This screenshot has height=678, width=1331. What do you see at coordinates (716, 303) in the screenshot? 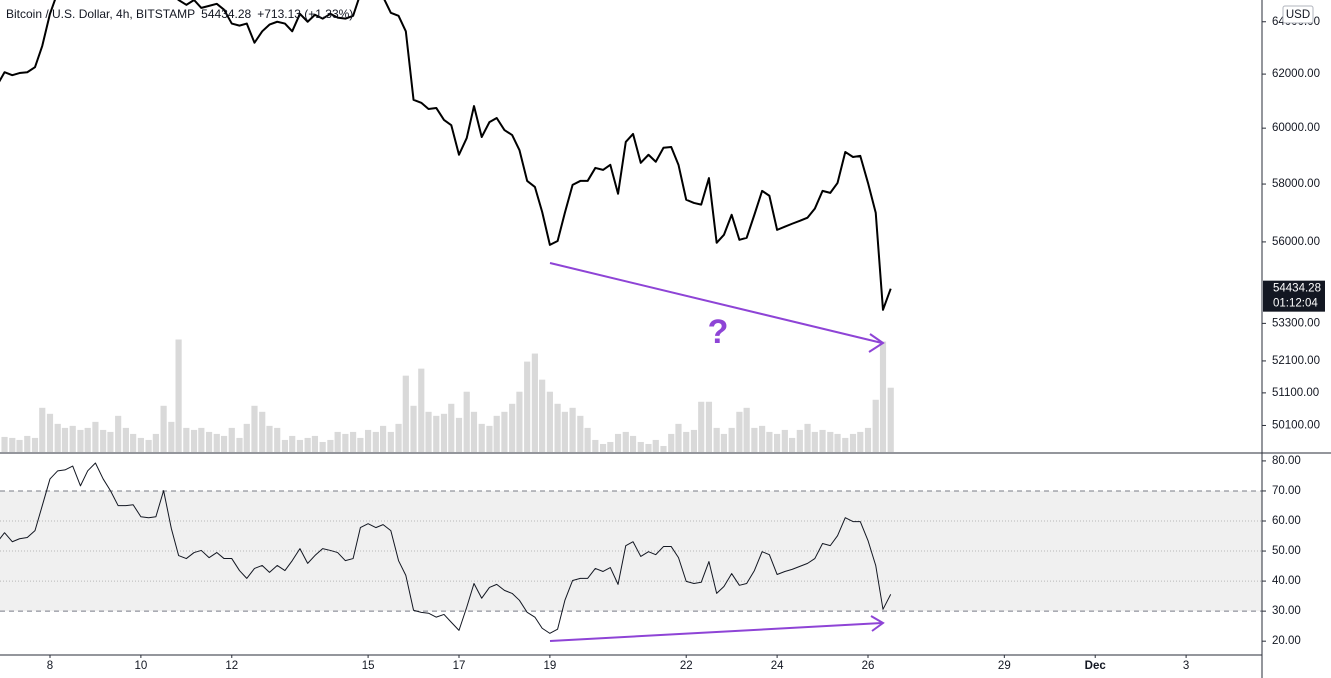
I see `price-trend-arrow` at bounding box center [716, 303].